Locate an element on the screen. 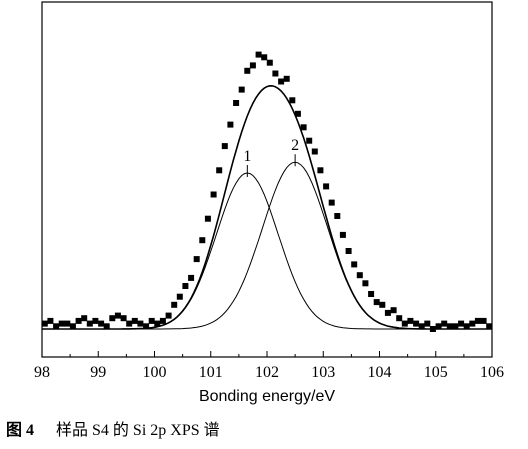  figure-caption: 图 4 样品 S4 的 Si 2p XPS 谱 is located at coordinates (113, 428).